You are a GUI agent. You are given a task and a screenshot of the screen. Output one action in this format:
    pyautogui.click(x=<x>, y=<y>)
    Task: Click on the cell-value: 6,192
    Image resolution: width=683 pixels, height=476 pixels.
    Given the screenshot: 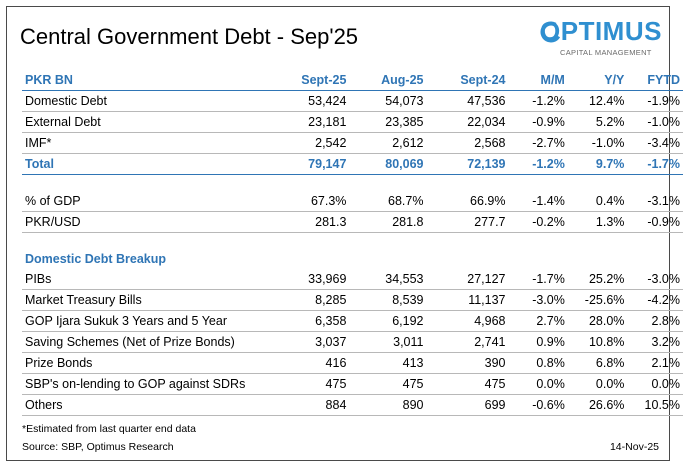 What is the action you would take?
    pyautogui.click(x=388, y=321)
    